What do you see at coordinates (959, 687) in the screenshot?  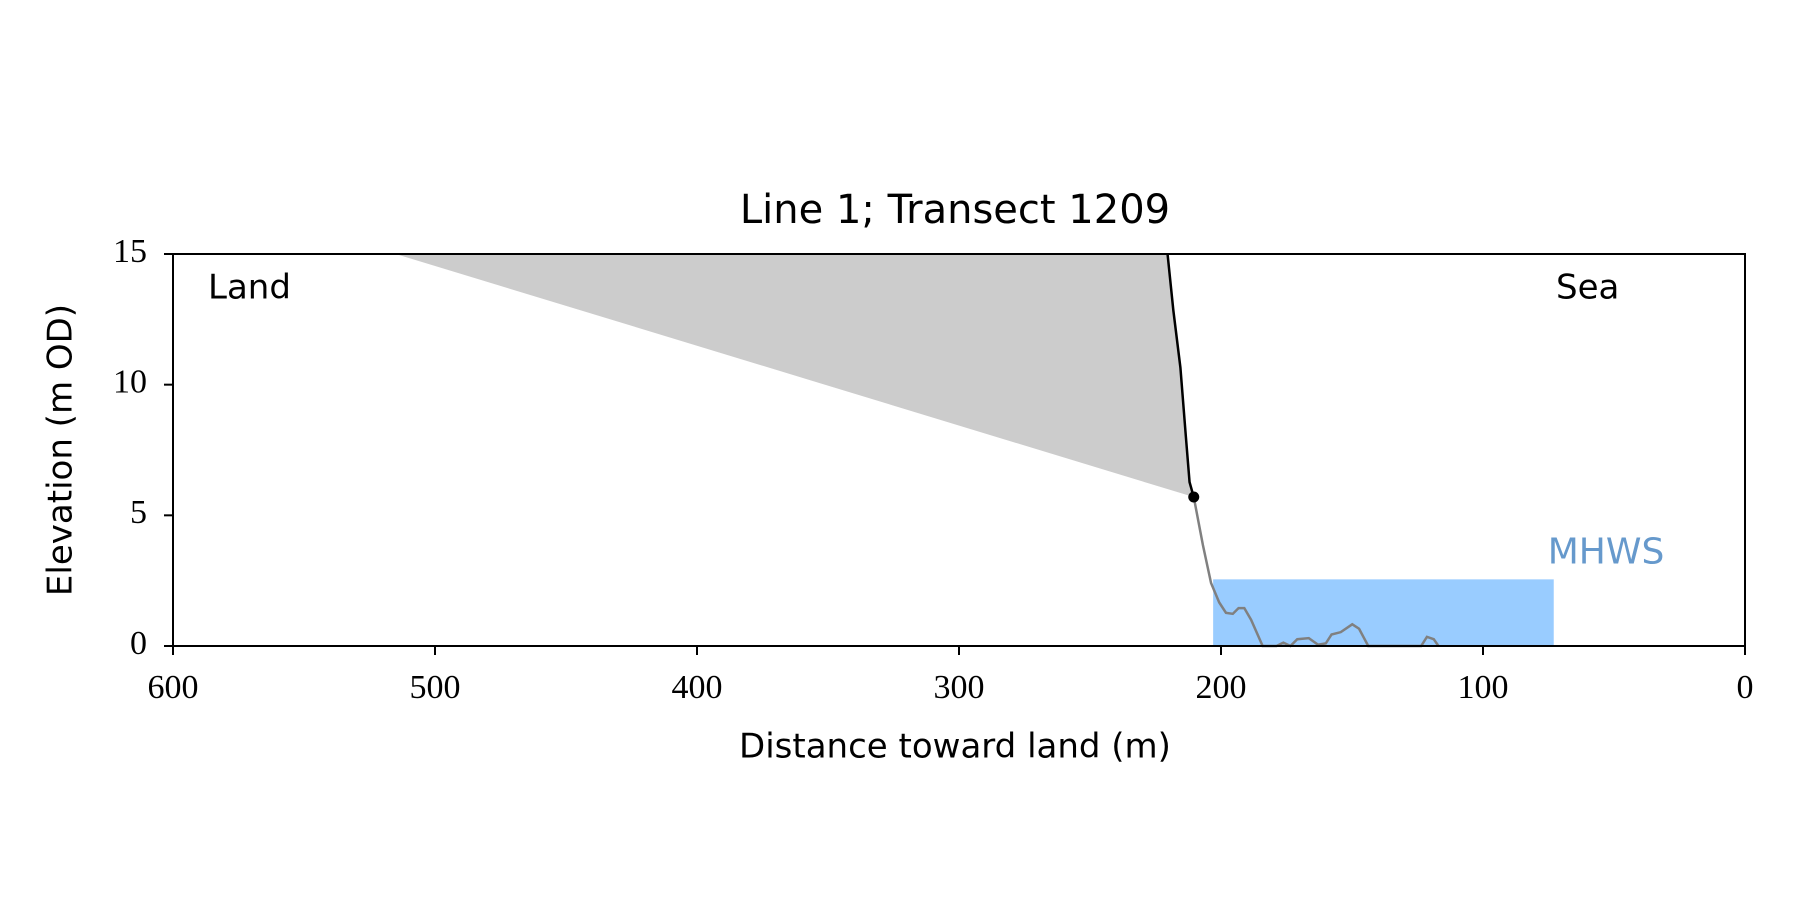 I see `x-tick-label: 300` at bounding box center [959, 687].